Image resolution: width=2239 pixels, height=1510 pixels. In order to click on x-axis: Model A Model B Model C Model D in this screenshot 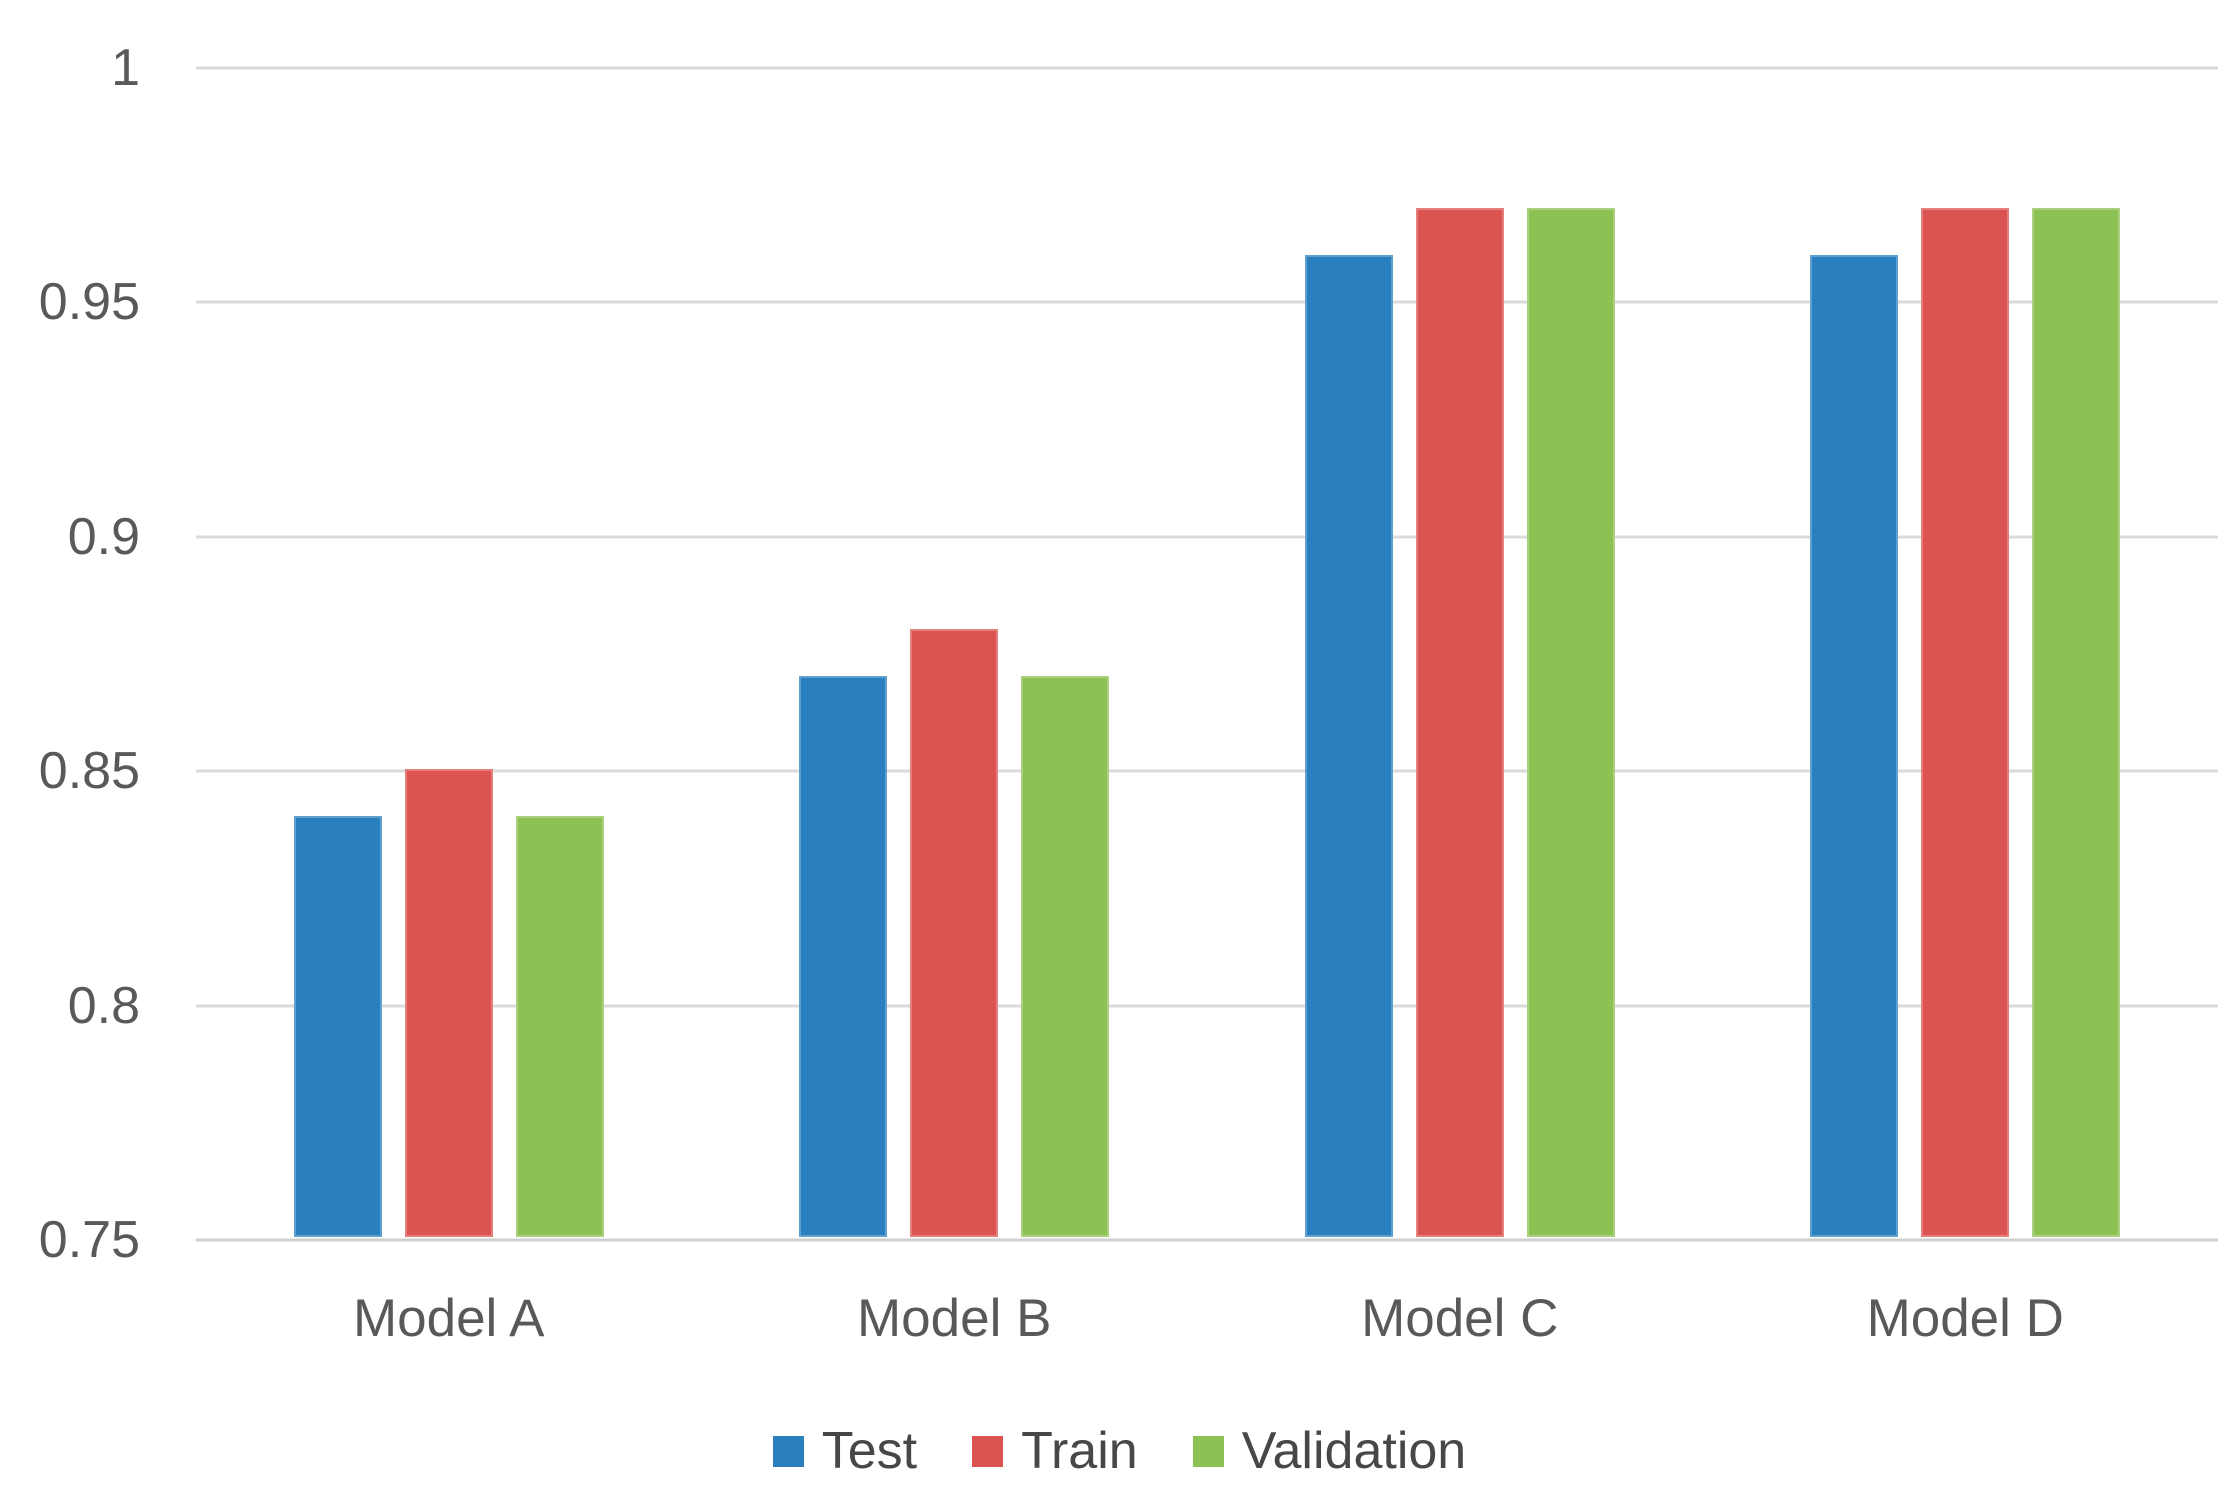, I will do `click(1207, 1319)`.